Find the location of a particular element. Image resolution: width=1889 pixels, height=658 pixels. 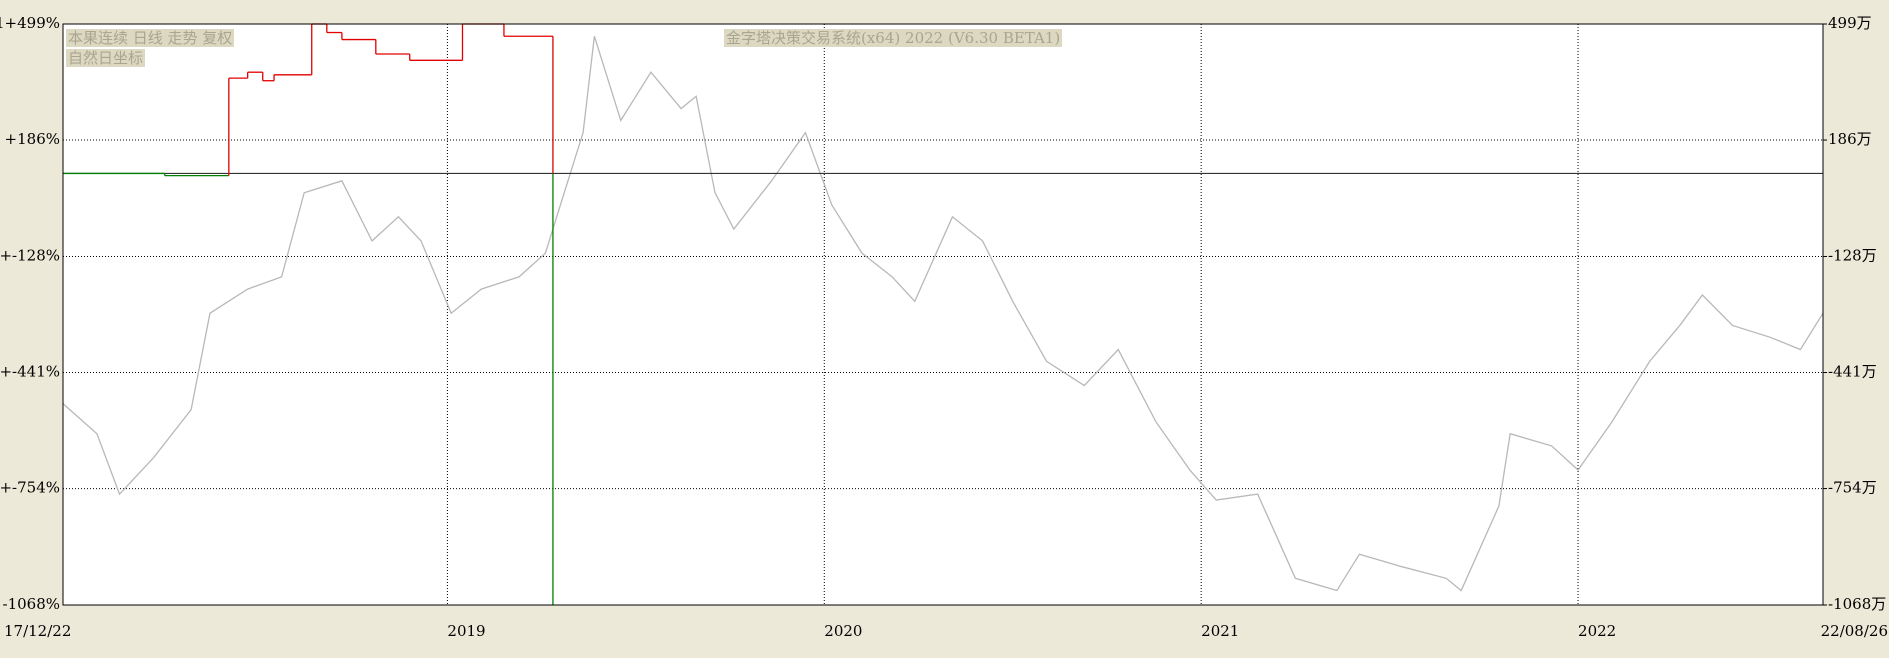

y2-tick-label: -1068万 is located at coordinates (1857, 604).